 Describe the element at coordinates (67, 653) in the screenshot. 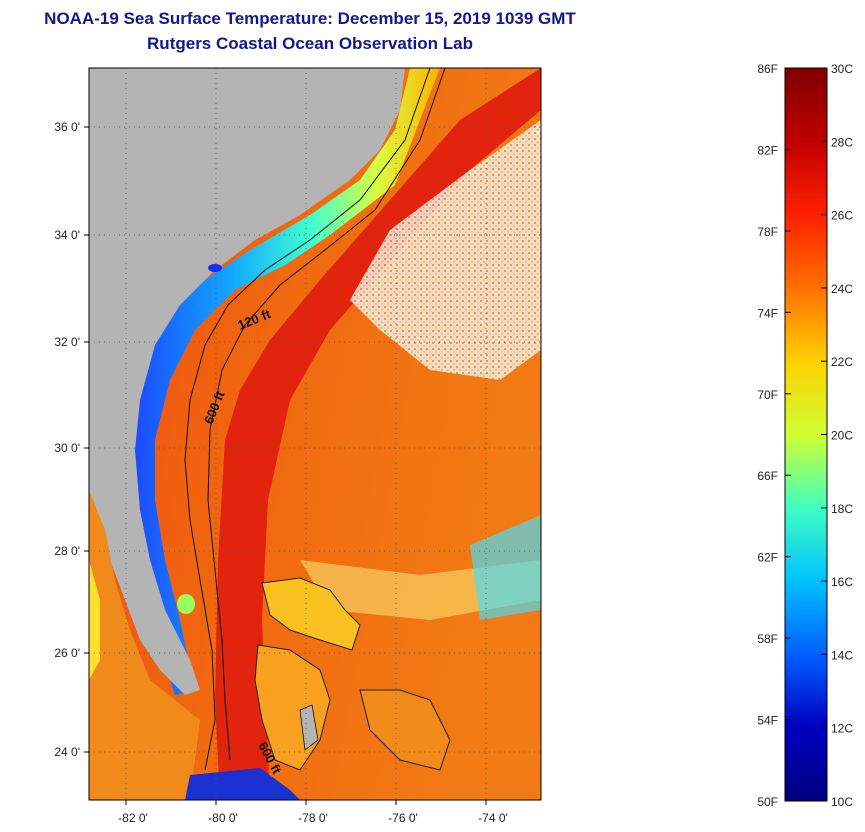

I see `lat-tick-label: 26 0'` at that location.